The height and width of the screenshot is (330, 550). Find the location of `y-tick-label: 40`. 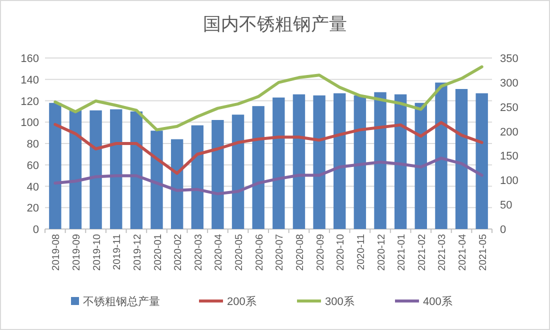

y-tick-label: 40 is located at coordinates (32, 187).